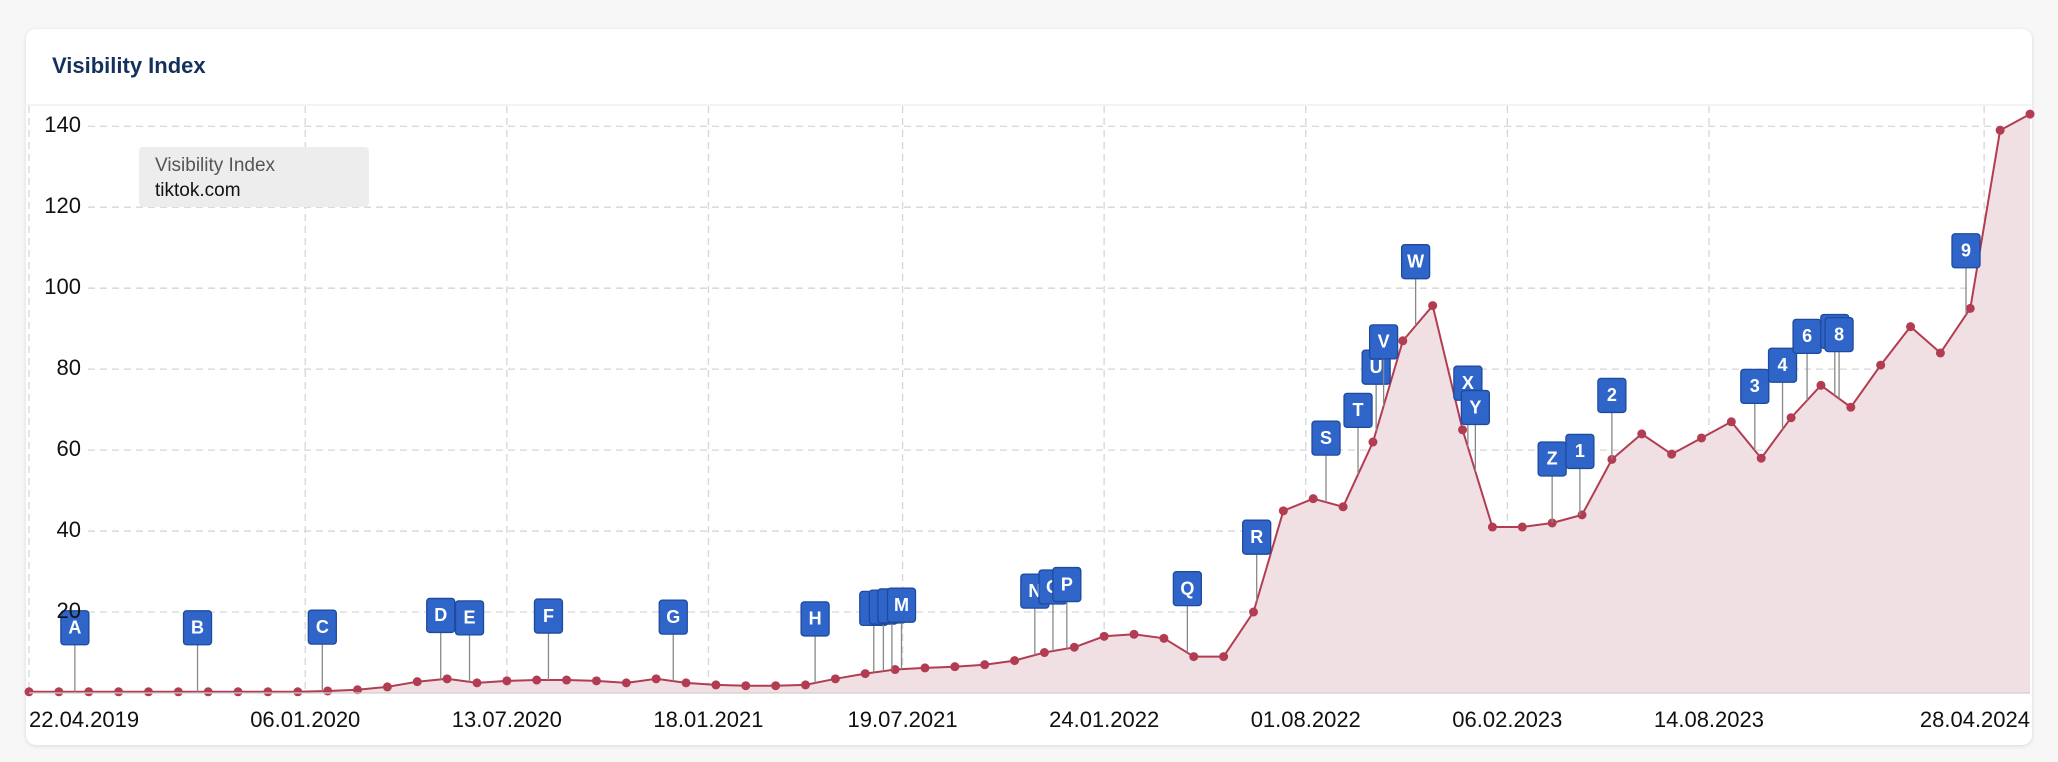 The width and height of the screenshot is (2058, 762). Describe the element at coordinates (62, 286) in the screenshot. I see `y-tick-label: 100` at that location.